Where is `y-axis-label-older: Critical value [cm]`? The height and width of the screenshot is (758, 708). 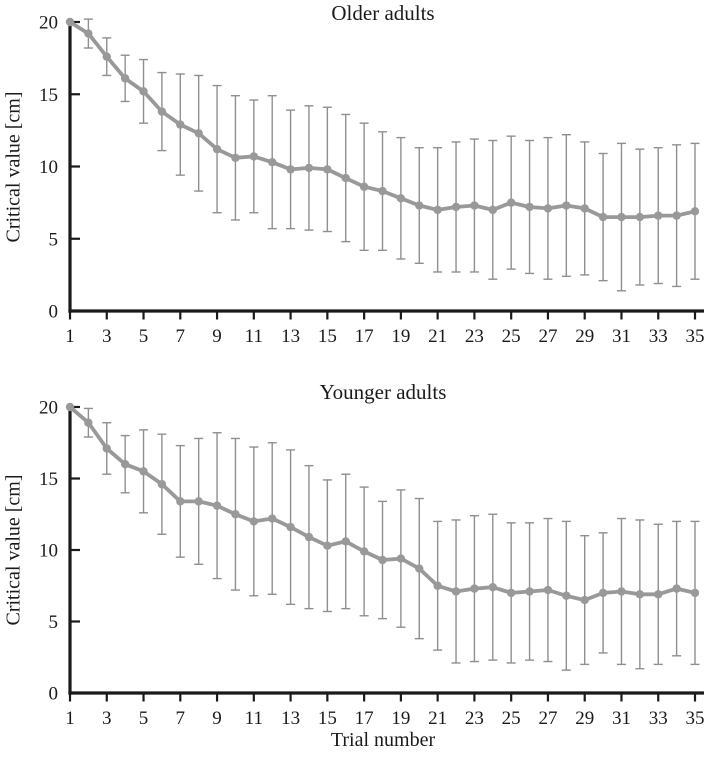
y-axis-label-older: Critical value [cm] is located at coordinates (13, 167).